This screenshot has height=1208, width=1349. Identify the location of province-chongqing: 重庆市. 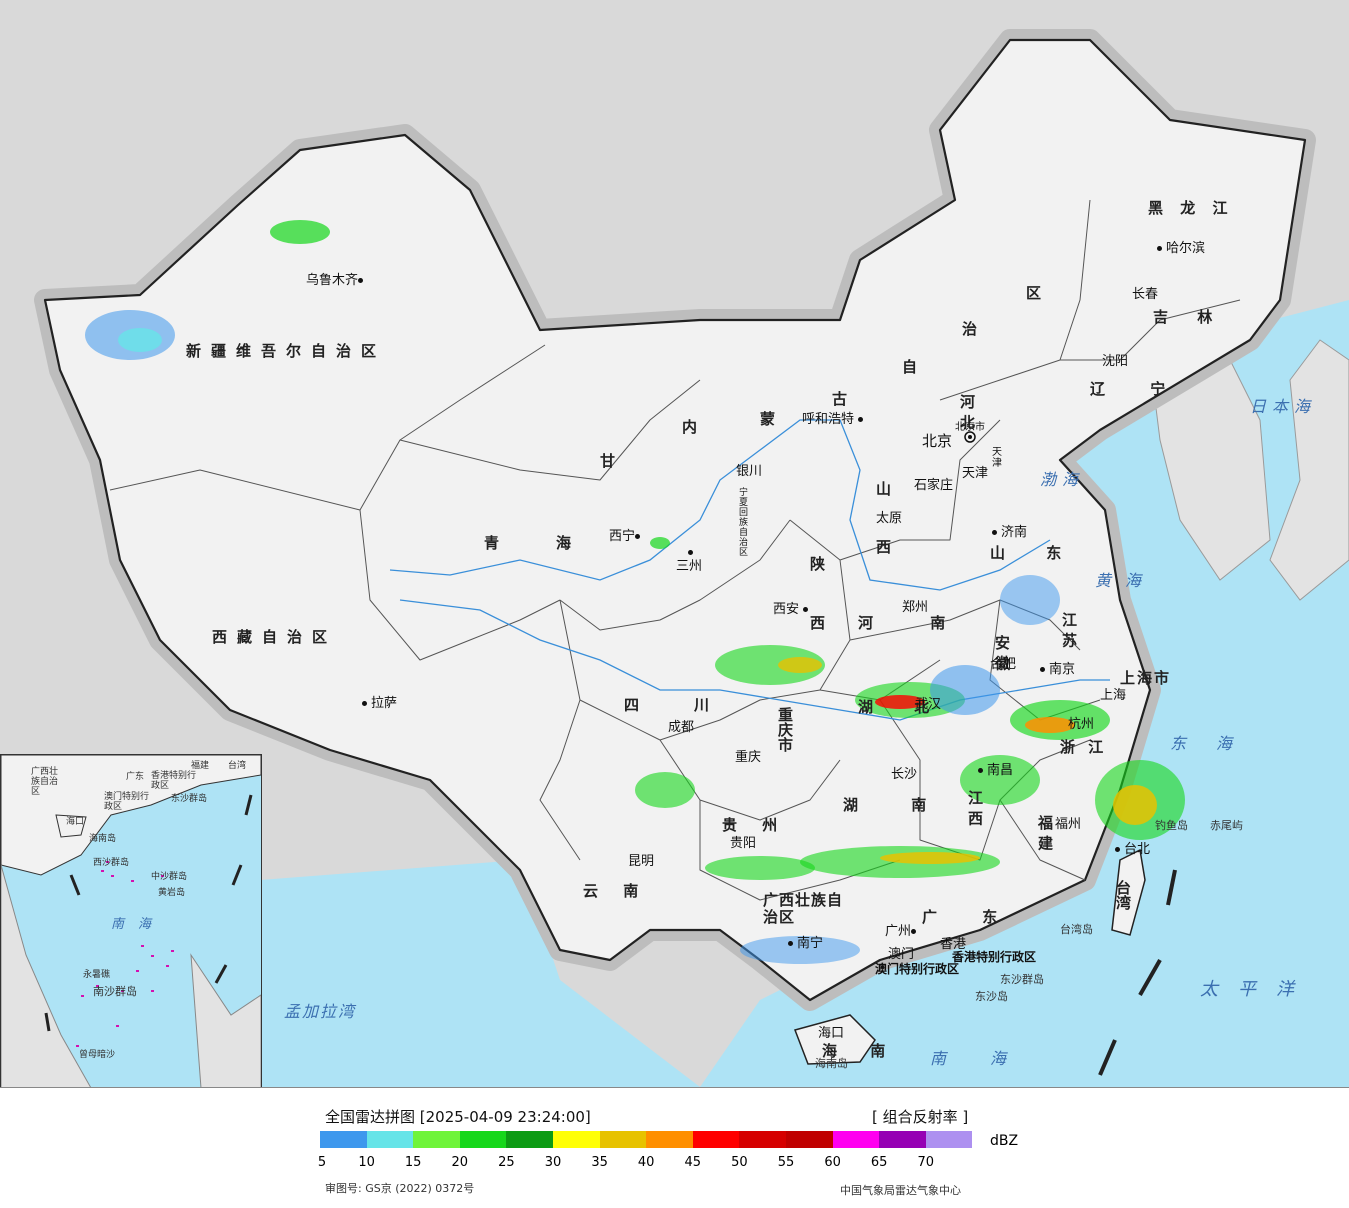
(785, 729).